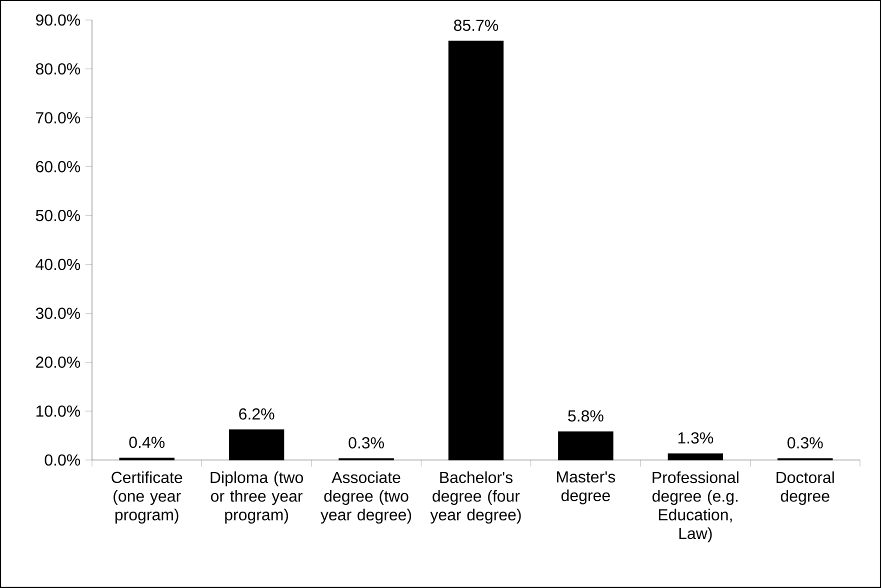  What do you see at coordinates (58, 411) in the screenshot?
I see `y-tick-label: 10.0%` at bounding box center [58, 411].